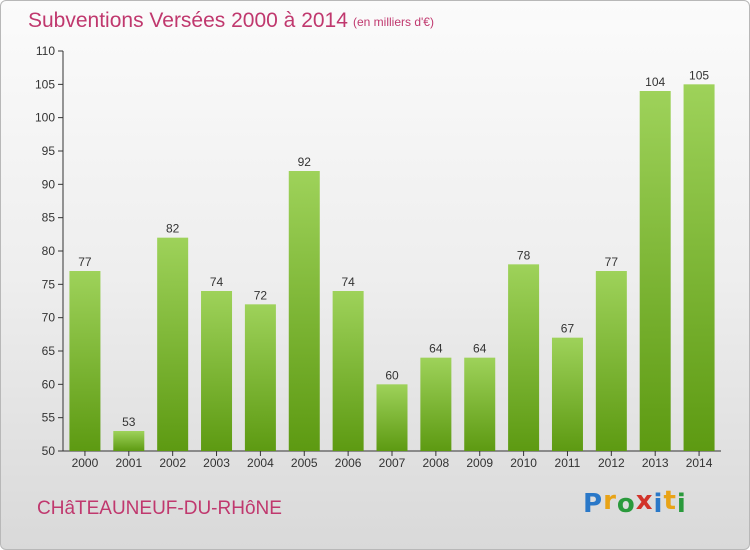 This screenshot has height=550, width=750. I want to click on logo-letter: x, so click(644, 501).